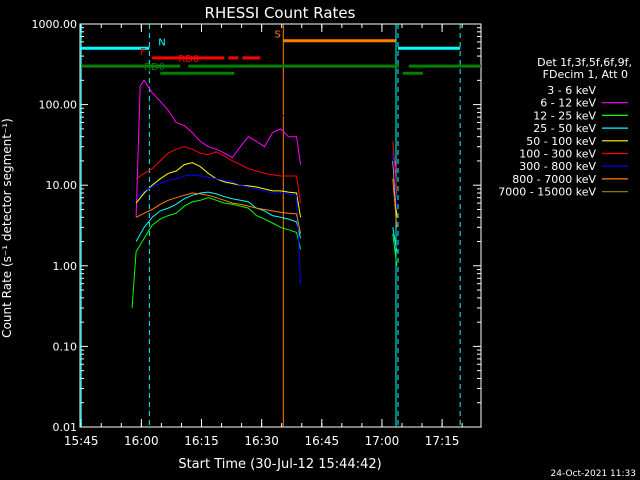 Image resolution: width=640 pixels, height=480 pixels. I want to click on x-axis-label: Start Time (30-Jul-12 15:44:42), so click(279, 464).